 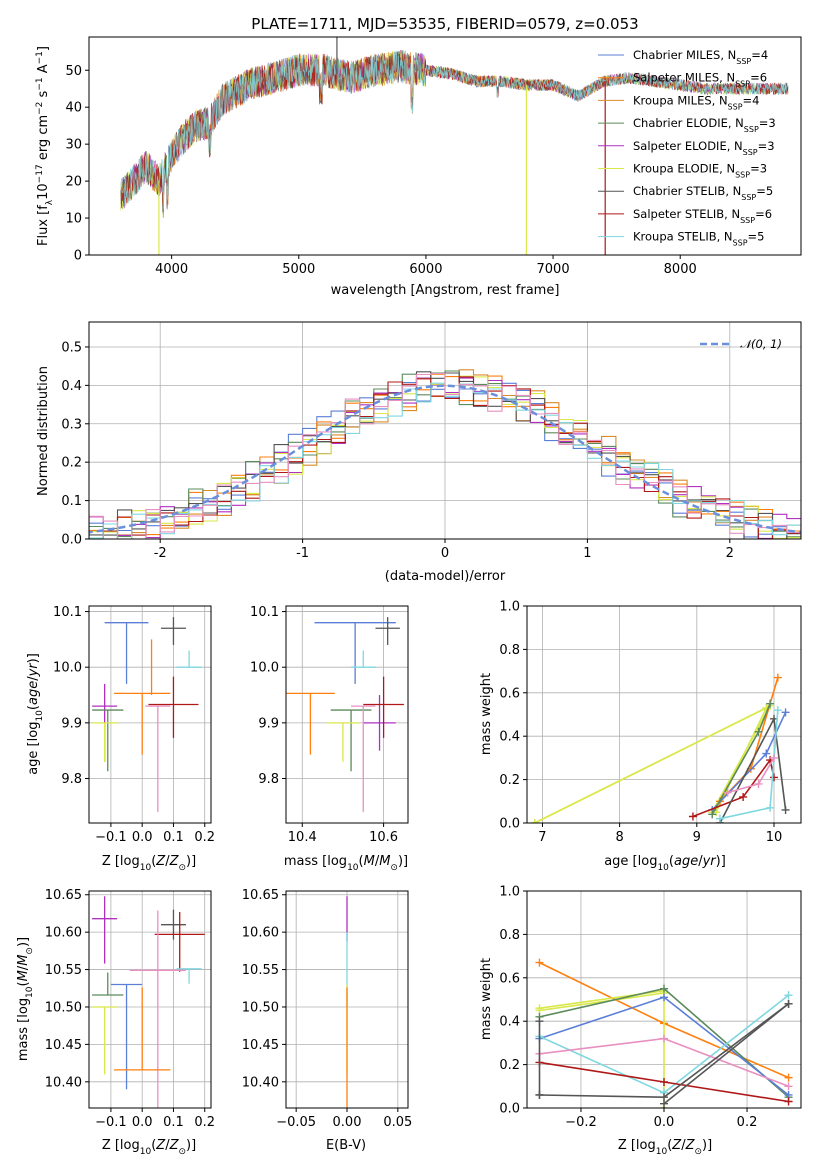 What do you see at coordinates (67, 612) in the screenshot?
I see `y-tick-label: 10.1` at bounding box center [67, 612].